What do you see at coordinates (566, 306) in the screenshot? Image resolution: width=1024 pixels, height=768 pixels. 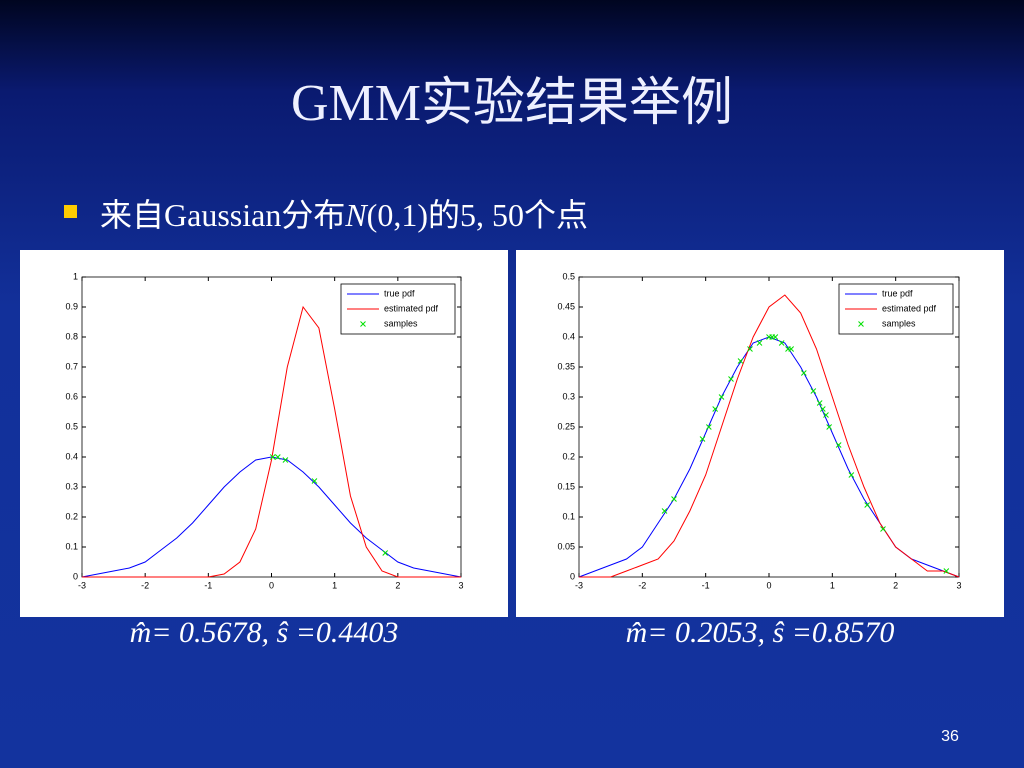 I see `y-tick-label: 0.45` at bounding box center [566, 306].